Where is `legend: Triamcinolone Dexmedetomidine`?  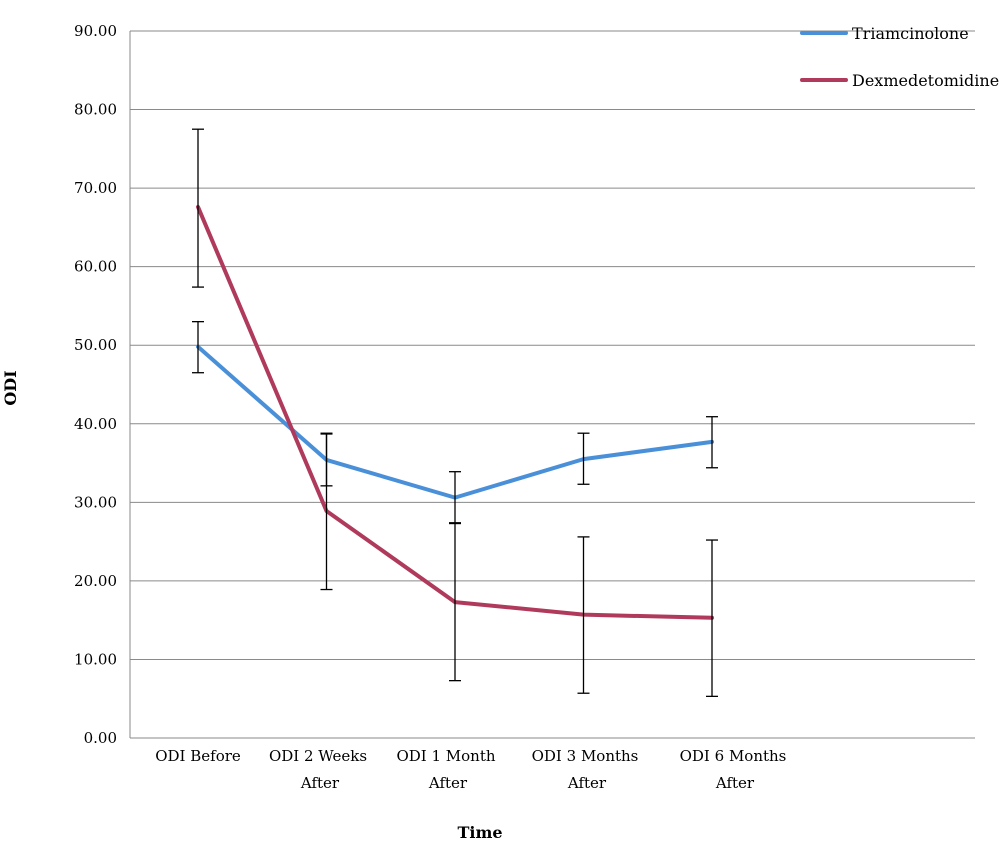
legend: Triamcinolone Dexmedetomidine is located at coordinates (899, 57).